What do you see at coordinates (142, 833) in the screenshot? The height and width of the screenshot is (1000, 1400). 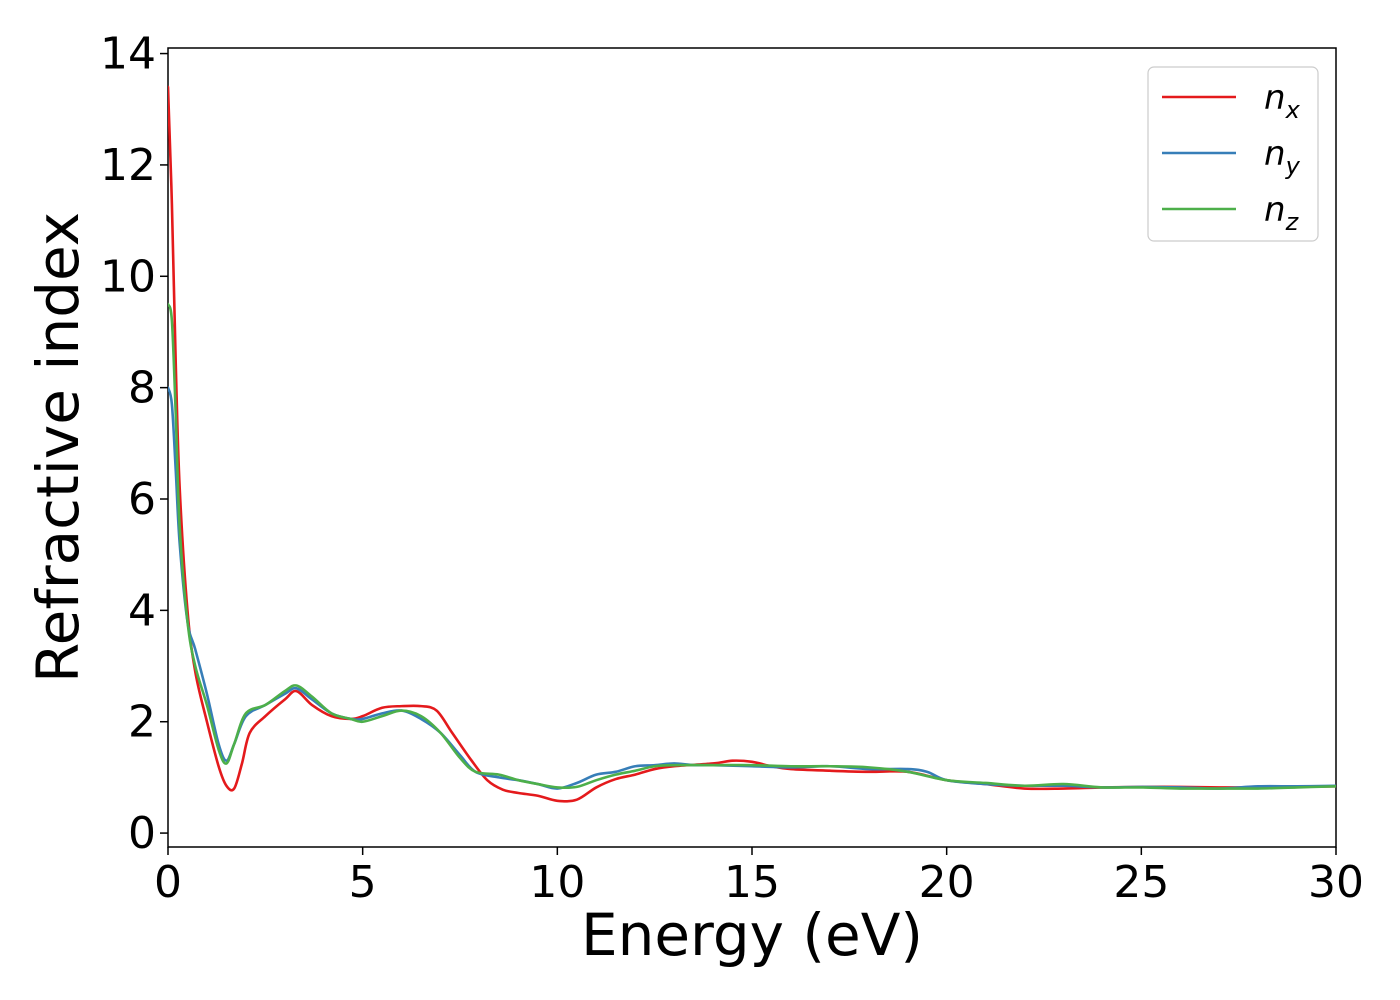 I see `y-tick-label: 0` at bounding box center [142, 833].